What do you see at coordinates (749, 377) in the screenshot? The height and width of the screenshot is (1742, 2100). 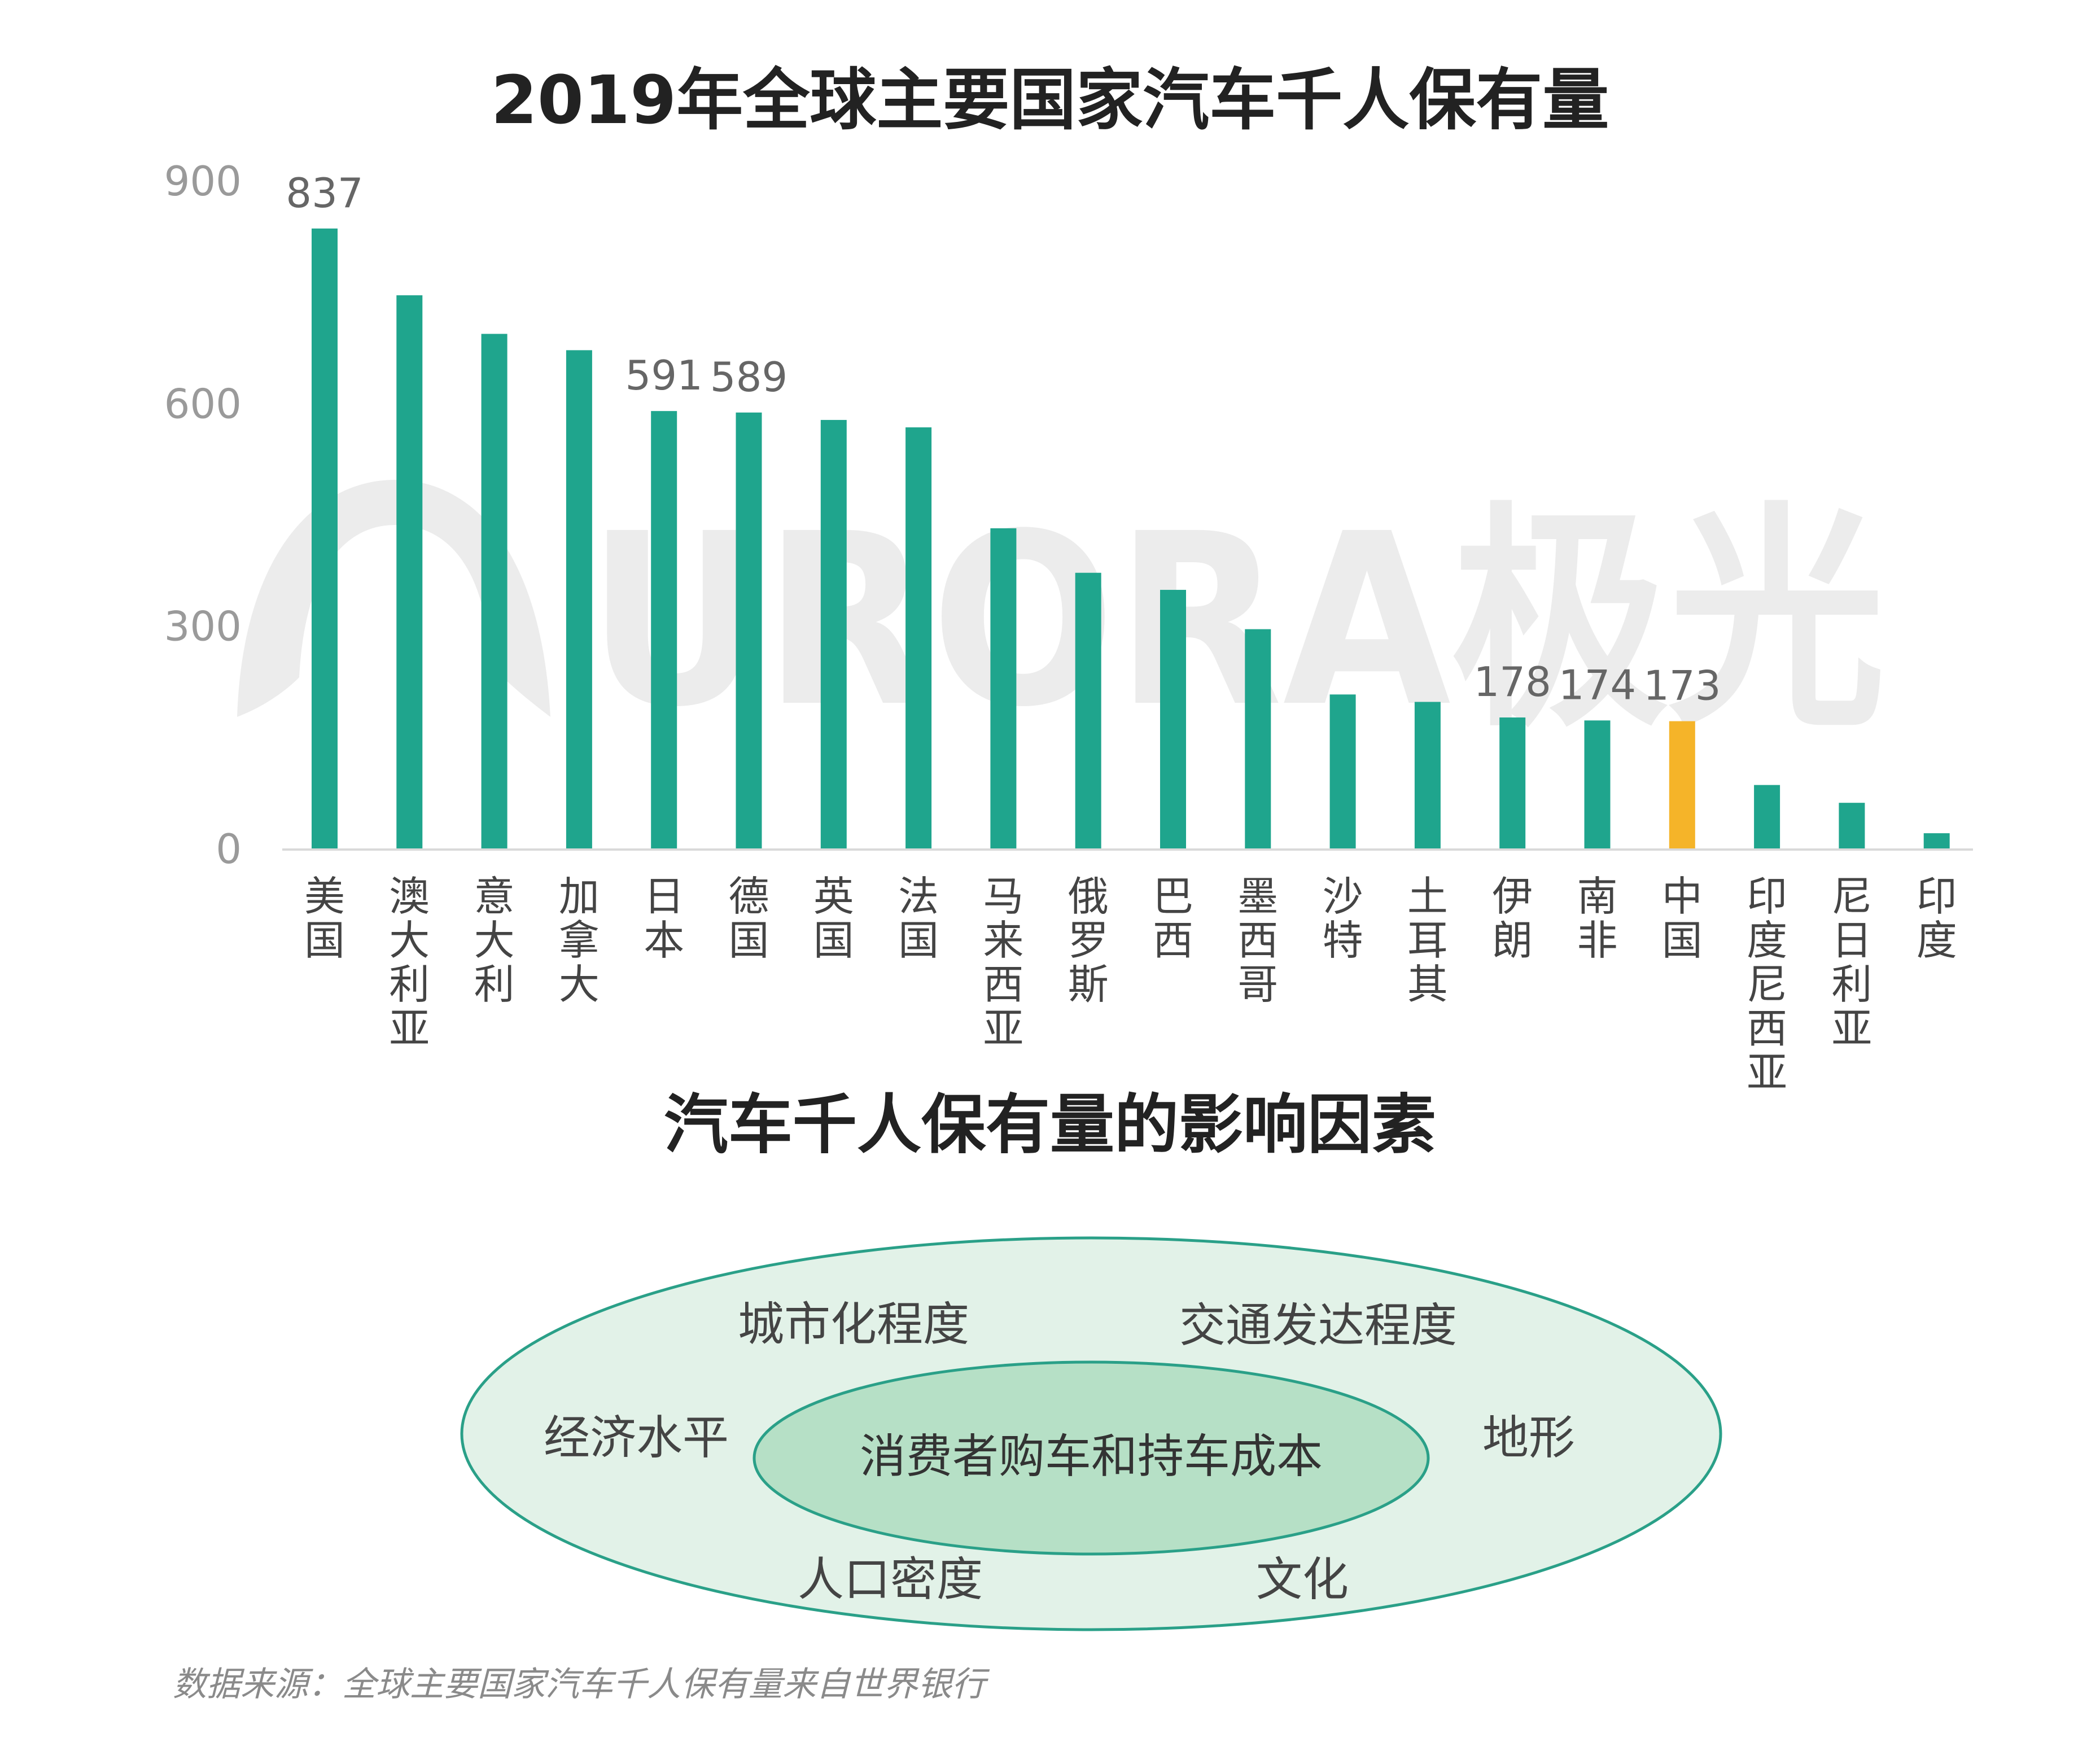 I see `data-label: 589` at bounding box center [749, 377].